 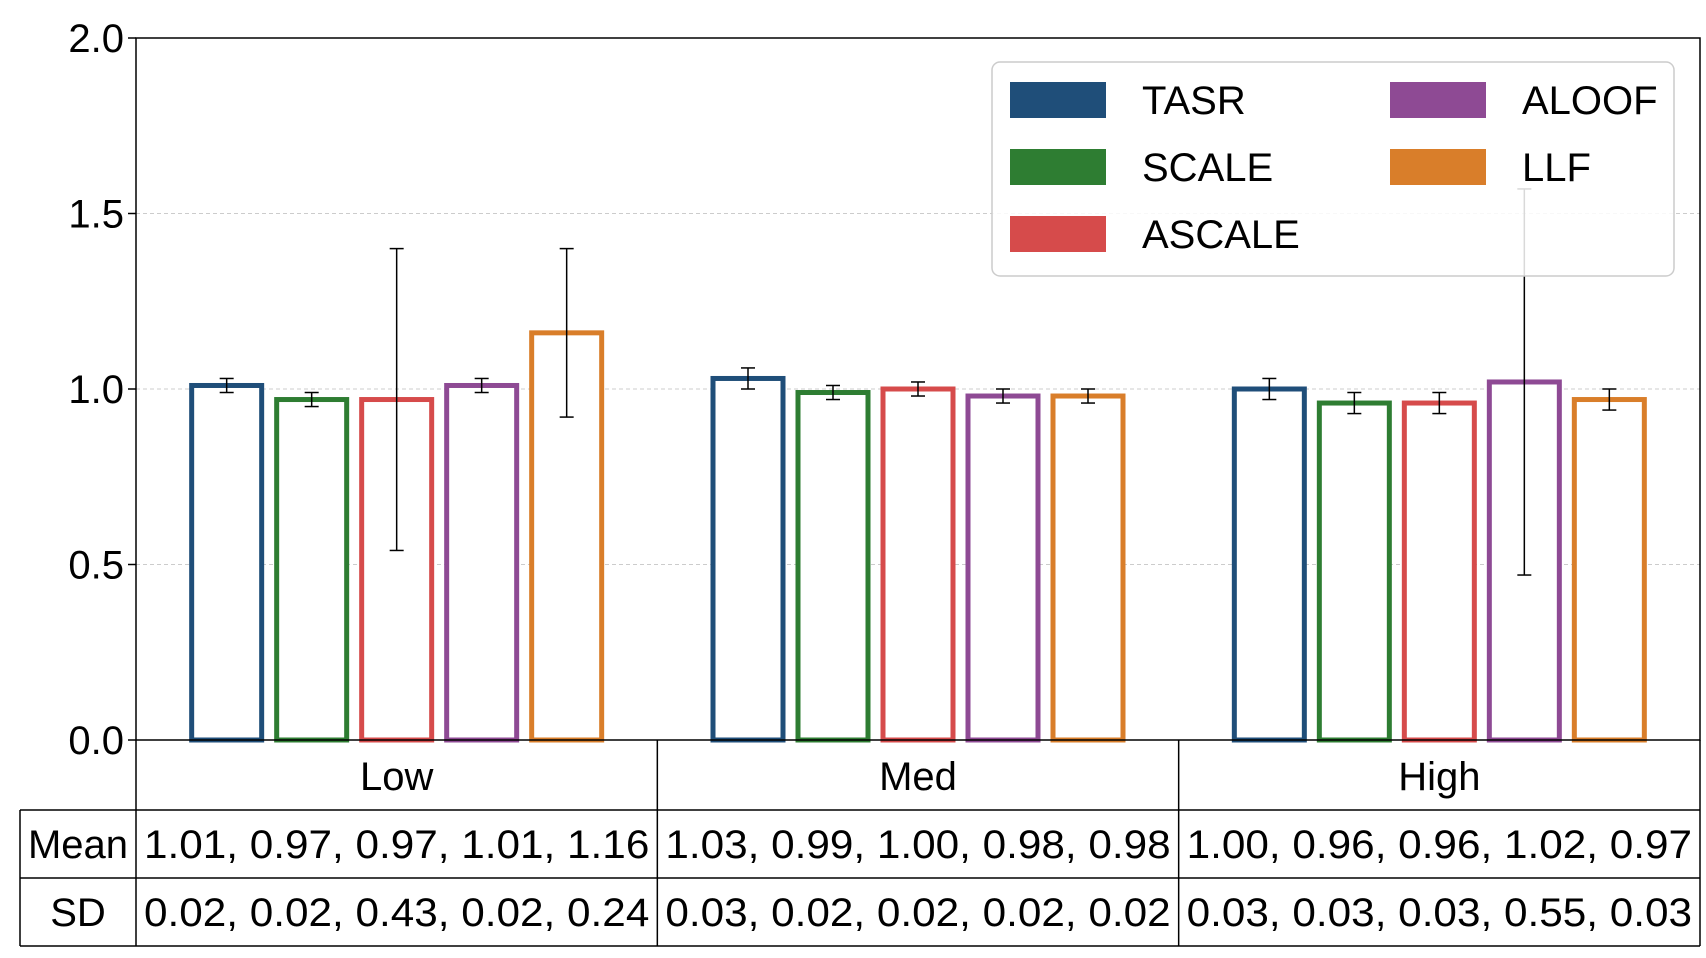 What do you see at coordinates (396, 399) in the screenshot?
I see `error-bar-ascale-low` at bounding box center [396, 399].